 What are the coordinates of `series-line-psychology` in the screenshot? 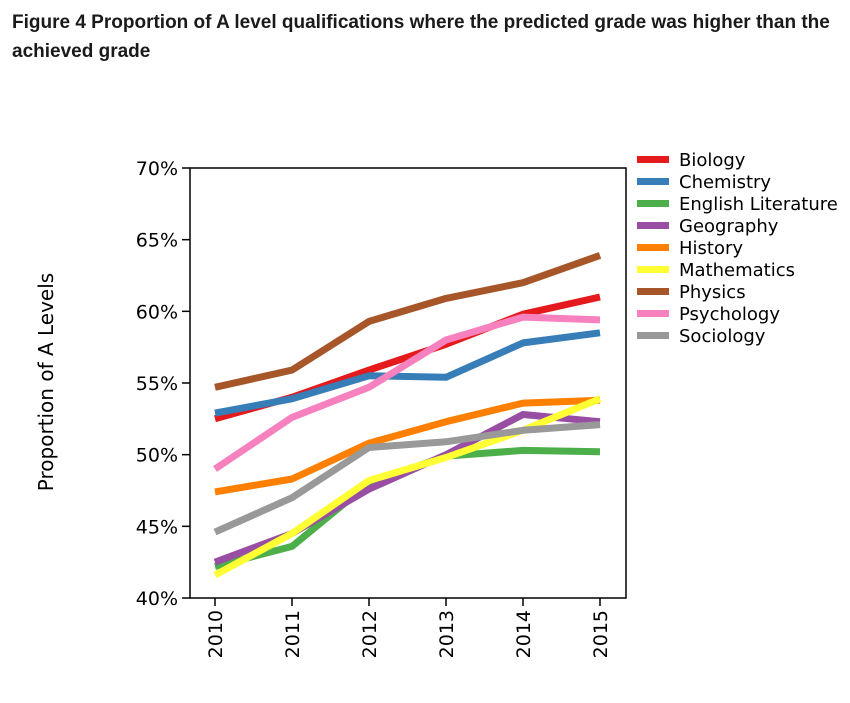 It's located at (407, 392).